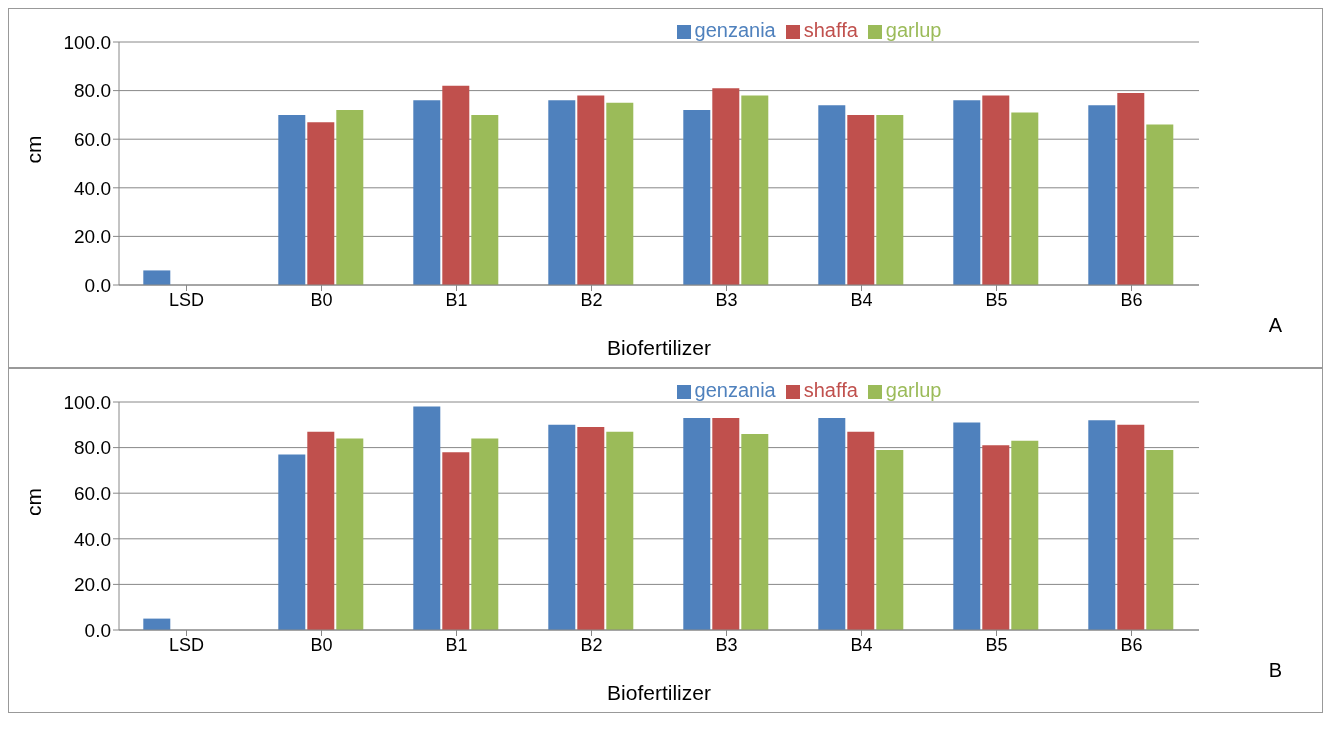 The image size is (1337, 729). Describe the element at coordinates (1275, 670) in the screenshot. I see `text: B` at that location.